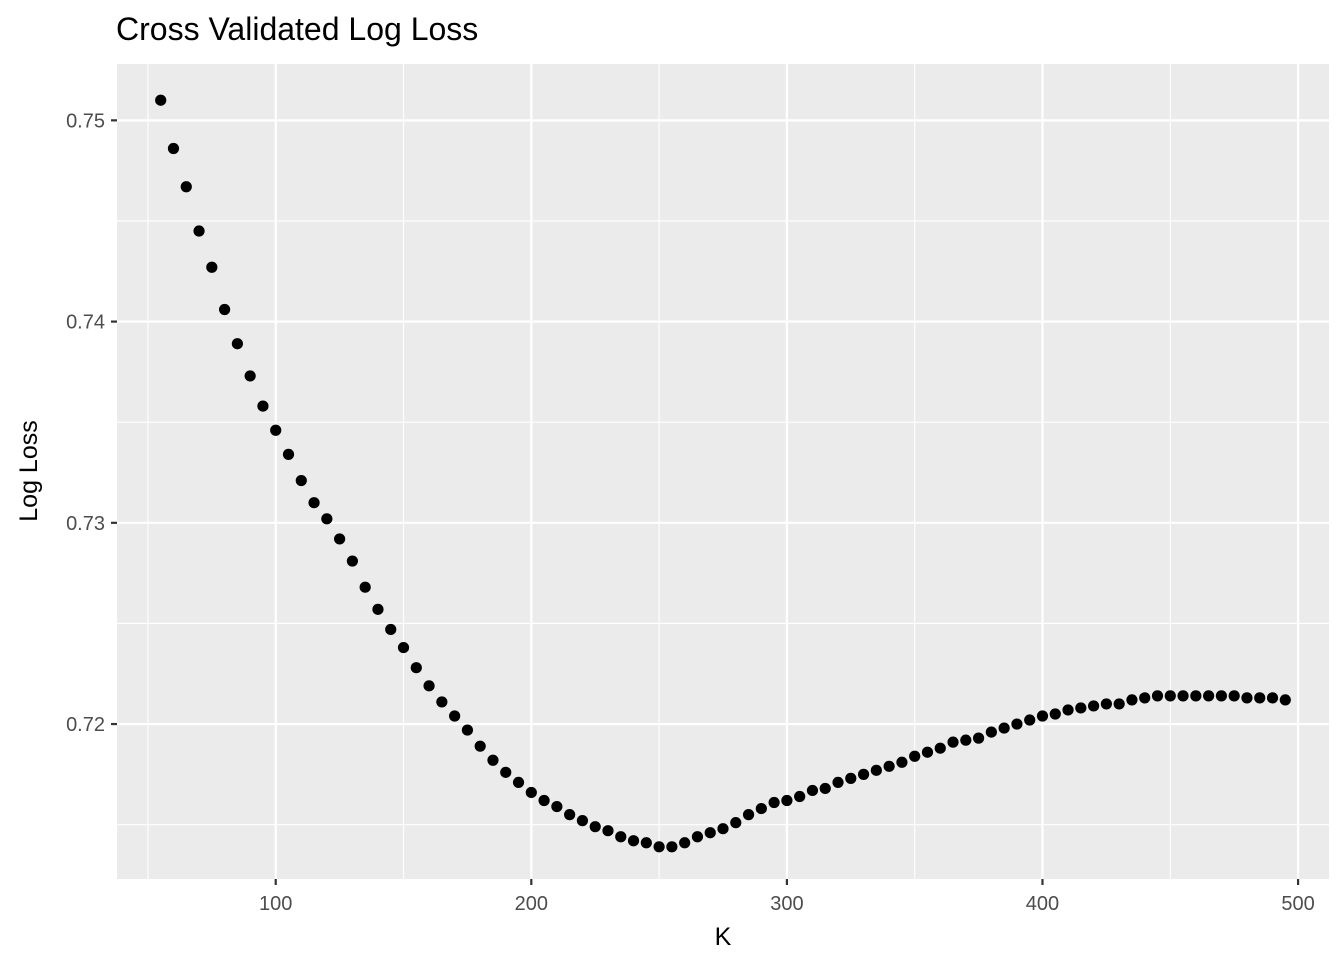  Describe the element at coordinates (85, 121) in the screenshot. I see `y-tick-label: 0.75` at that location.